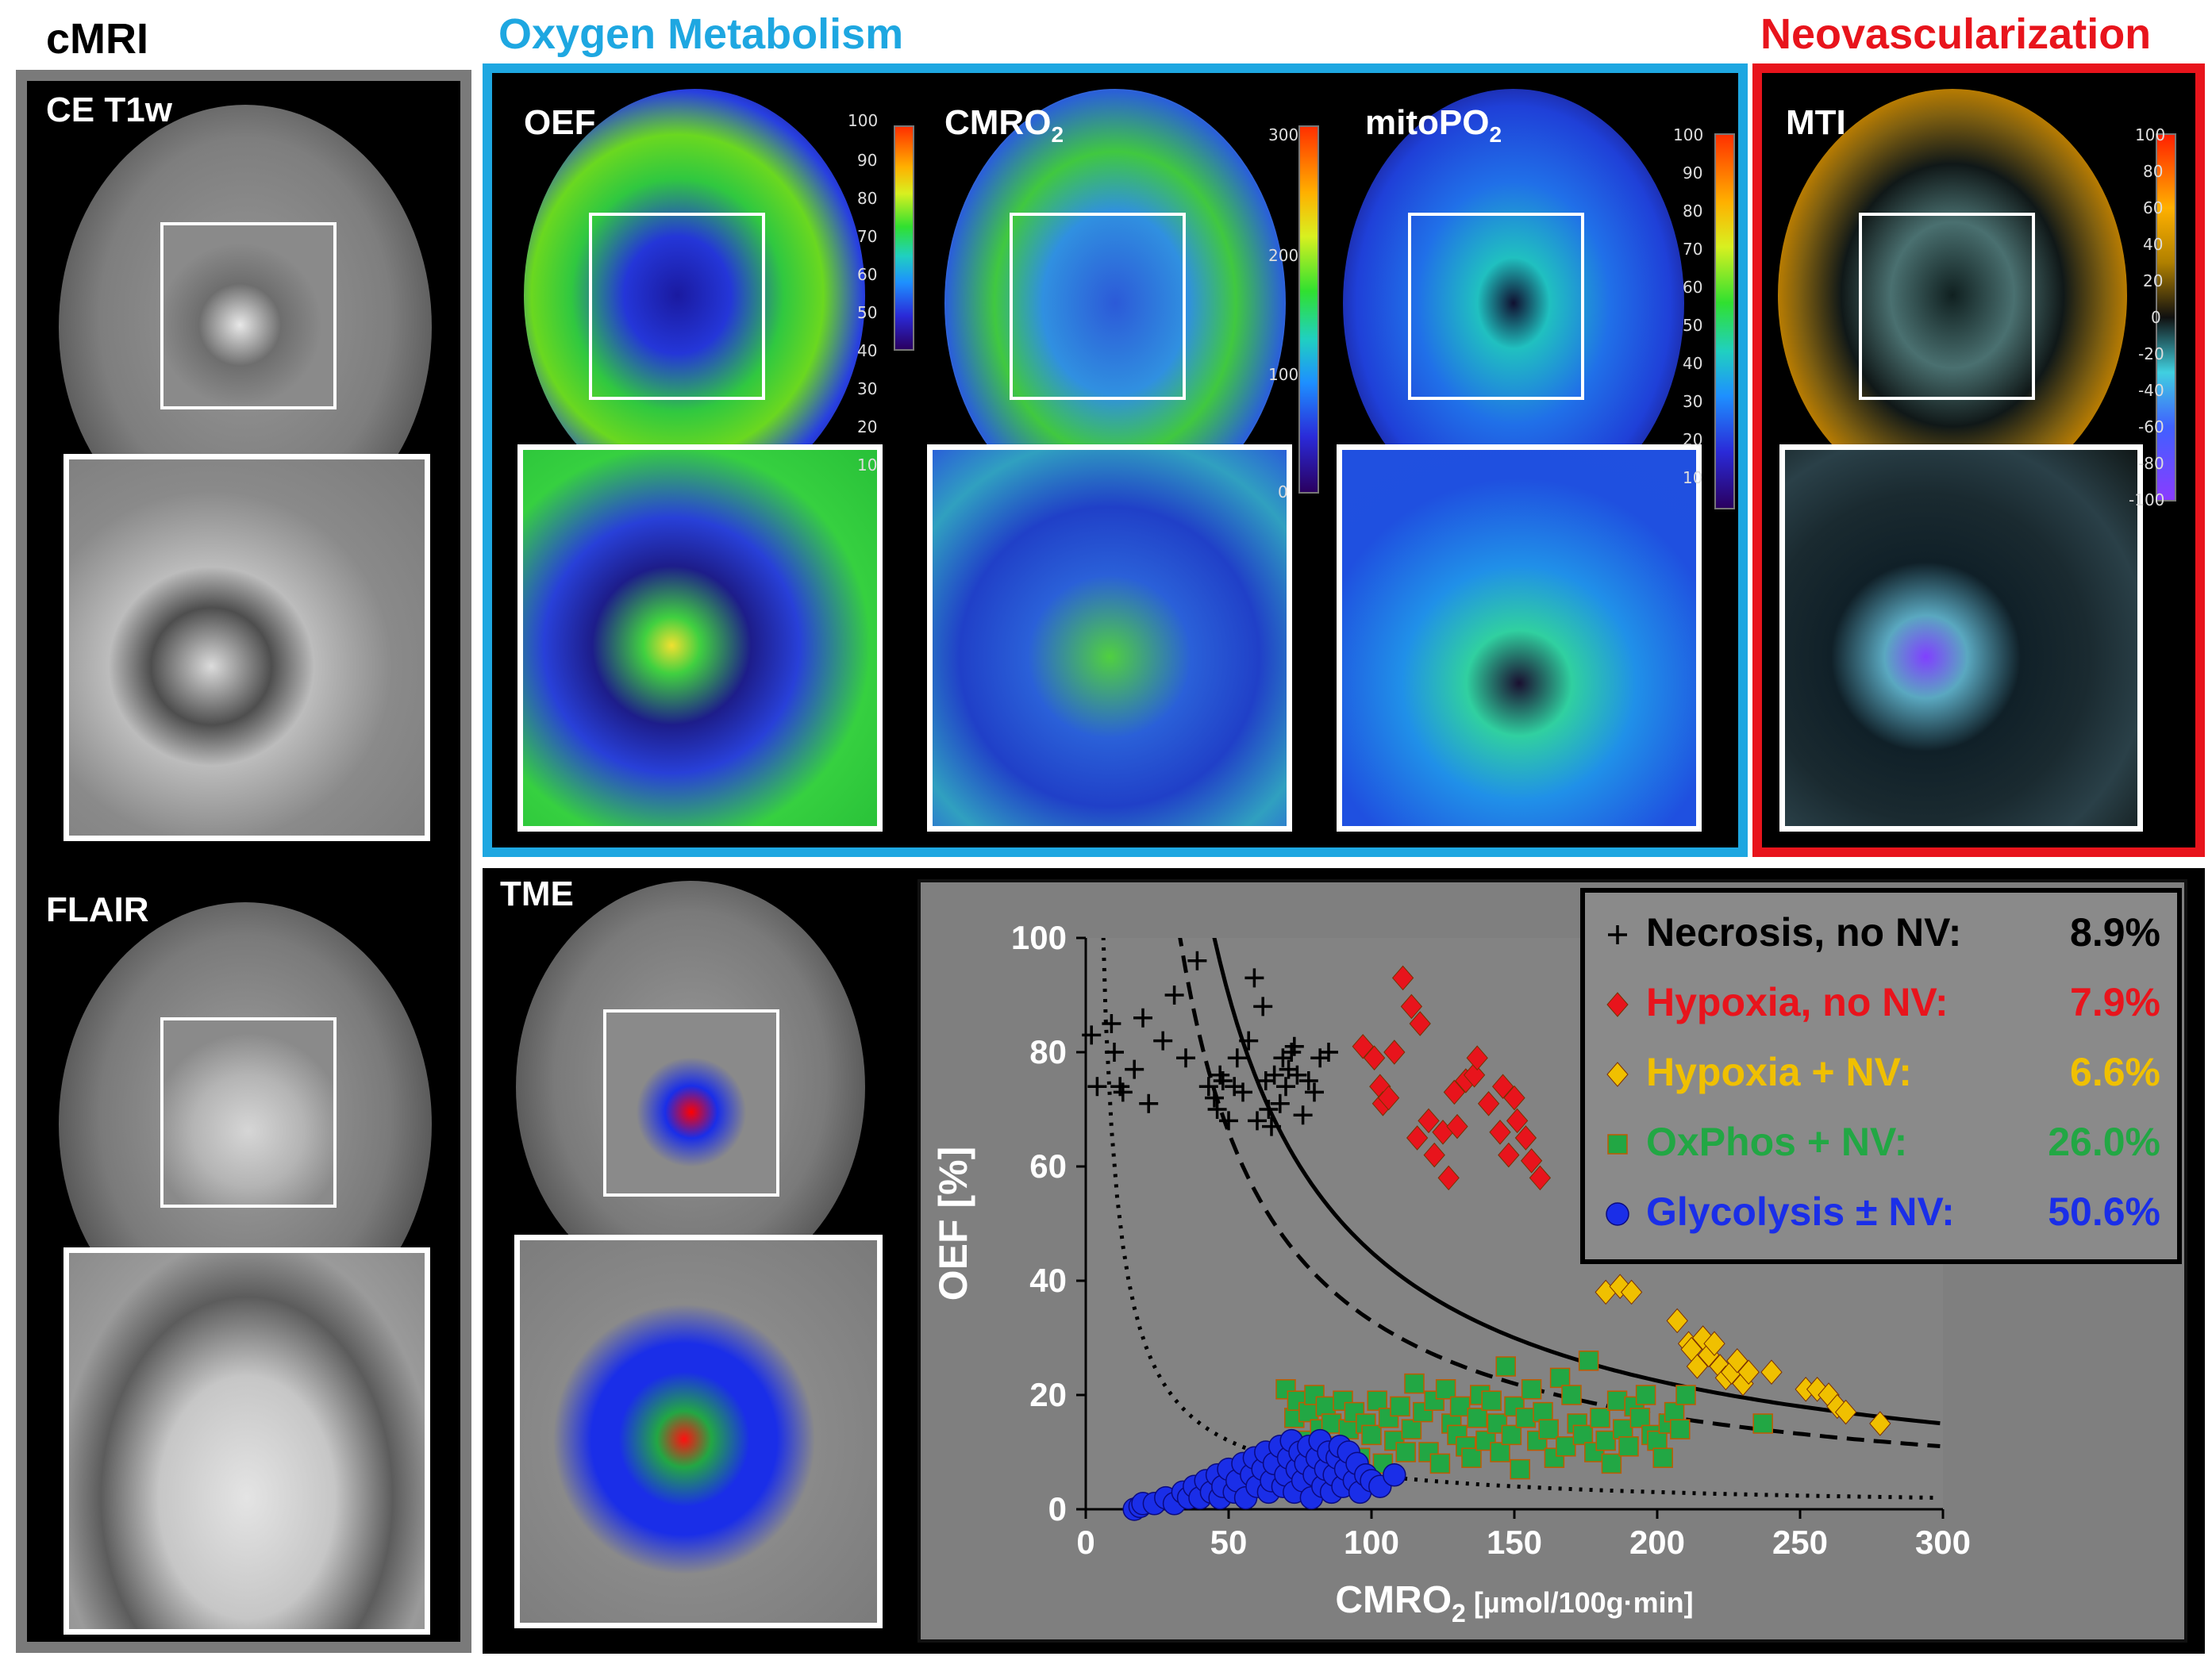  What do you see at coordinates (700, 638) in the screenshot?
I see `oef-zoom-image` at bounding box center [700, 638].